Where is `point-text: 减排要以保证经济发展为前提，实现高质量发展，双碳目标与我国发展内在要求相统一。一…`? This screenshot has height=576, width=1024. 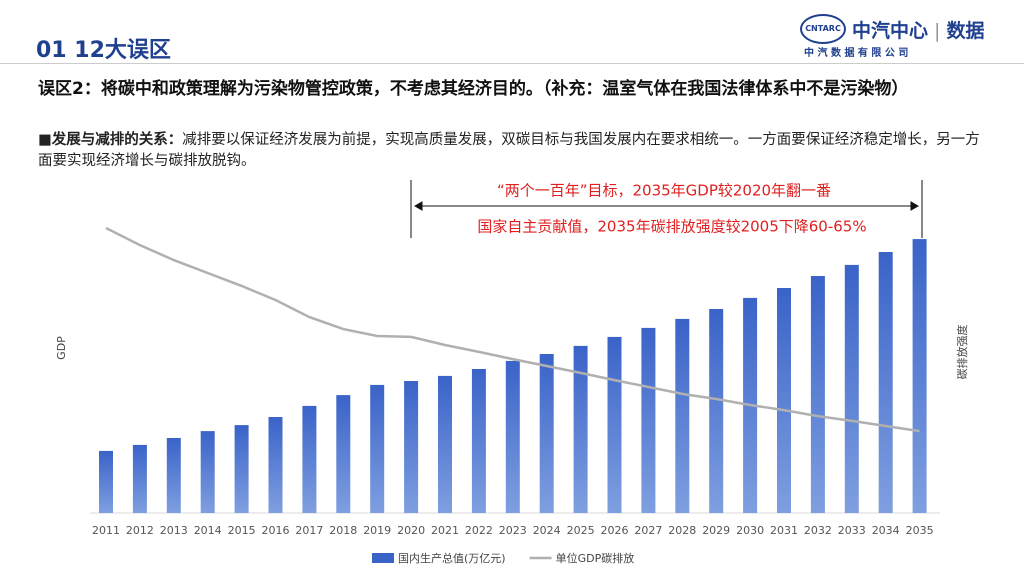 point-text: 减排要以保证经济发展为前提，实现高质量发展，双碳目标与我国发展内在要求相统一。一… is located at coordinates (509, 150).